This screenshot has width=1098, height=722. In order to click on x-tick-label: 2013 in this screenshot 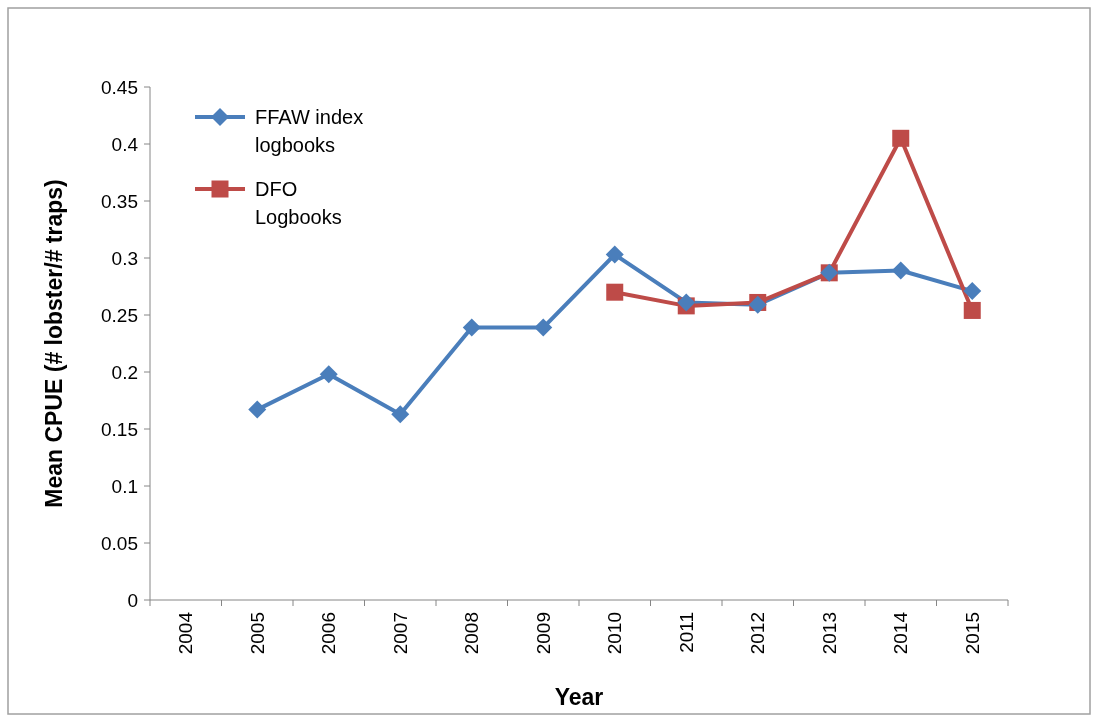, I will do `click(829, 633)`.